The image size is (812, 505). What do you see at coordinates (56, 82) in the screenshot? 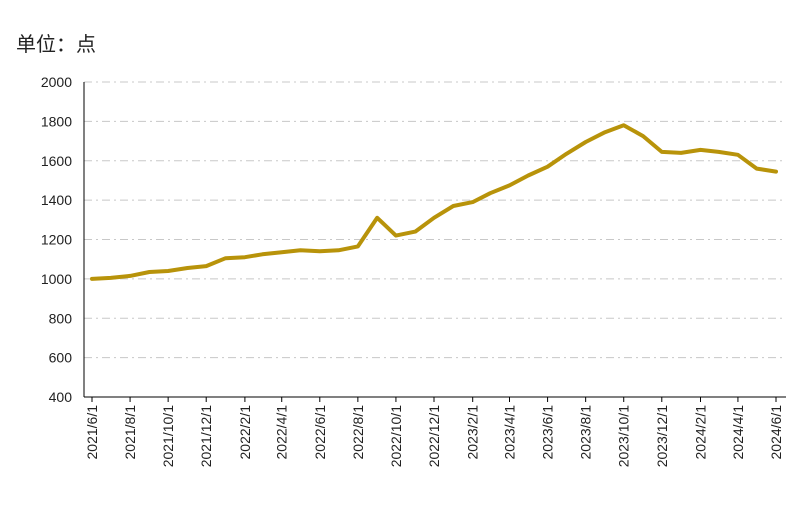
I see `y-tick-label: 2000` at bounding box center [56, 82].